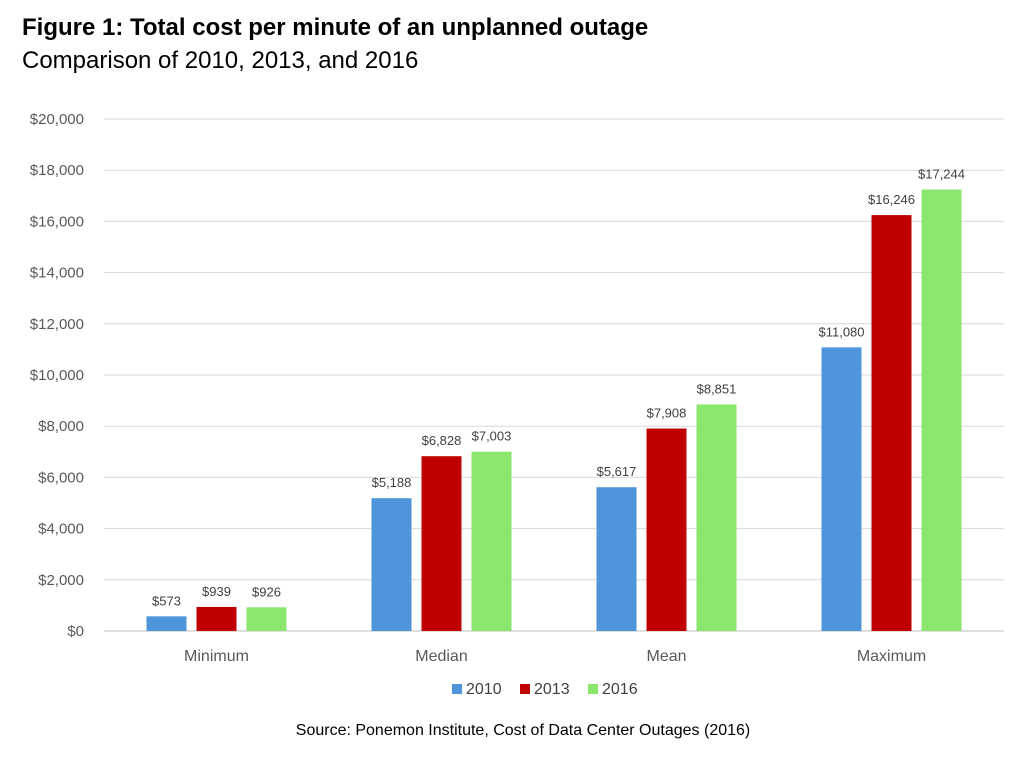 This screenshot has width=1024, height=767. Describe the element at coordinates (216, 591) in the screenshot. I see `data-label: $939` at that location.